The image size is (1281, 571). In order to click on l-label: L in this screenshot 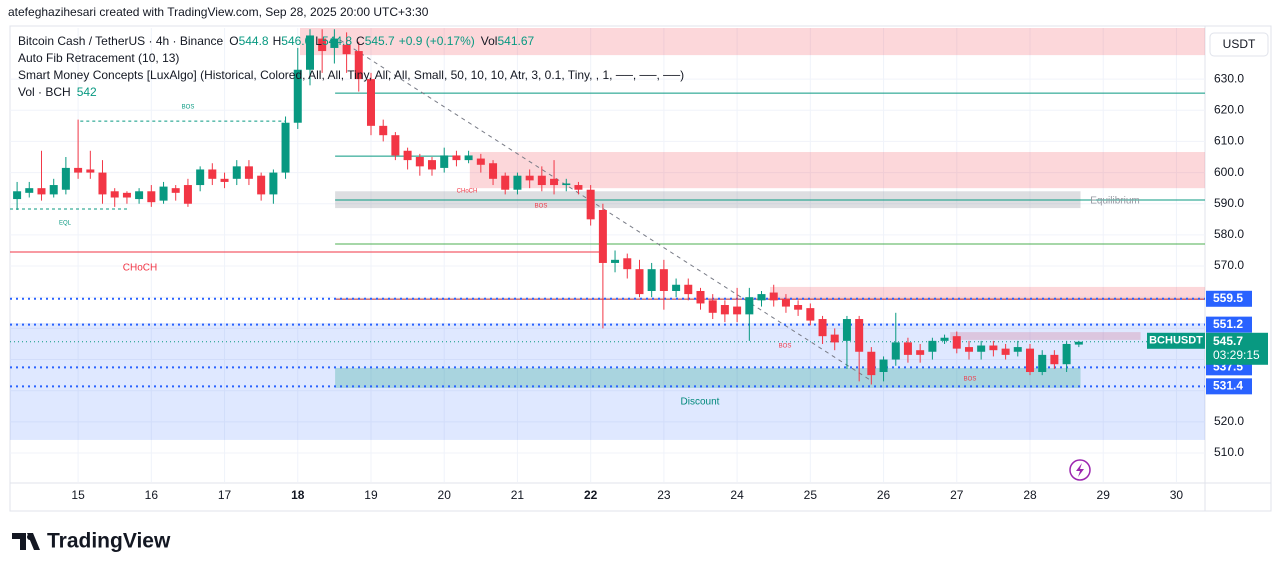, I will do `click(318, 41)`.